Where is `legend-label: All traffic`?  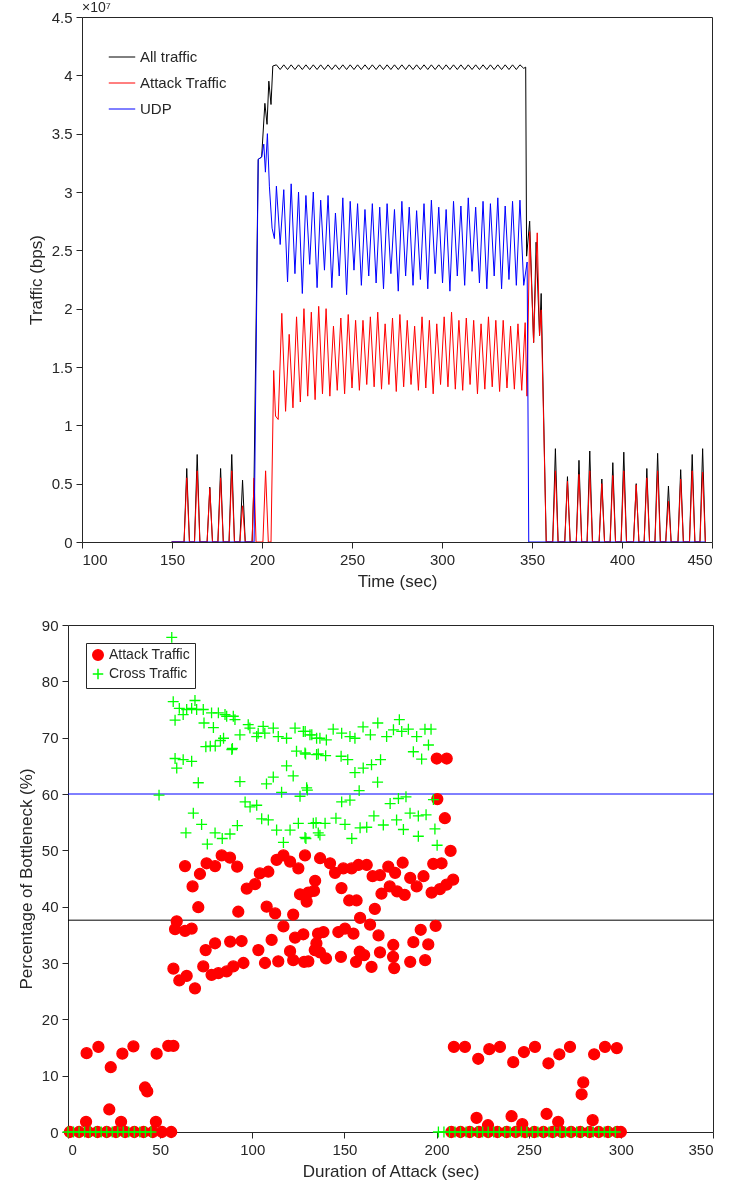
legend-label: All traffic is located at coordinates (169, 56).